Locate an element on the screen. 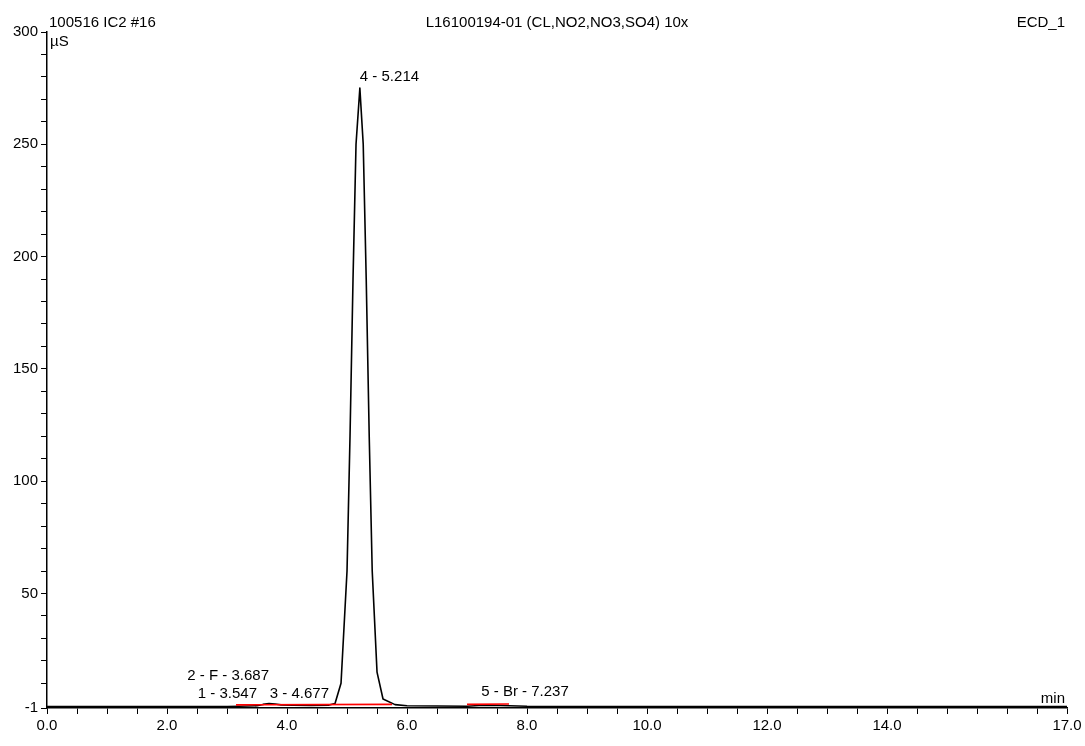 The image size is (1085, 746). x-tick-label: 14.0 is located at coordinates (887, 725).